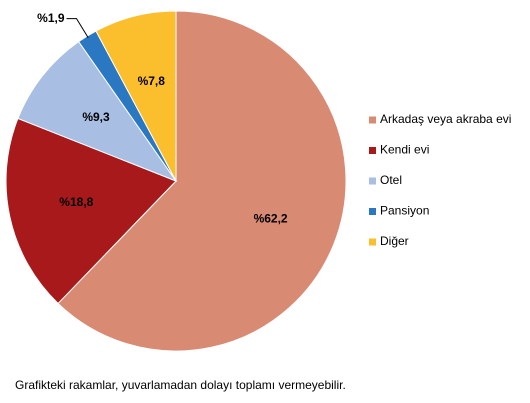 This screenshot has width=530, height=403. I want to click on legend-label: Arkadaş veya akraba evi, so click(445, 119).